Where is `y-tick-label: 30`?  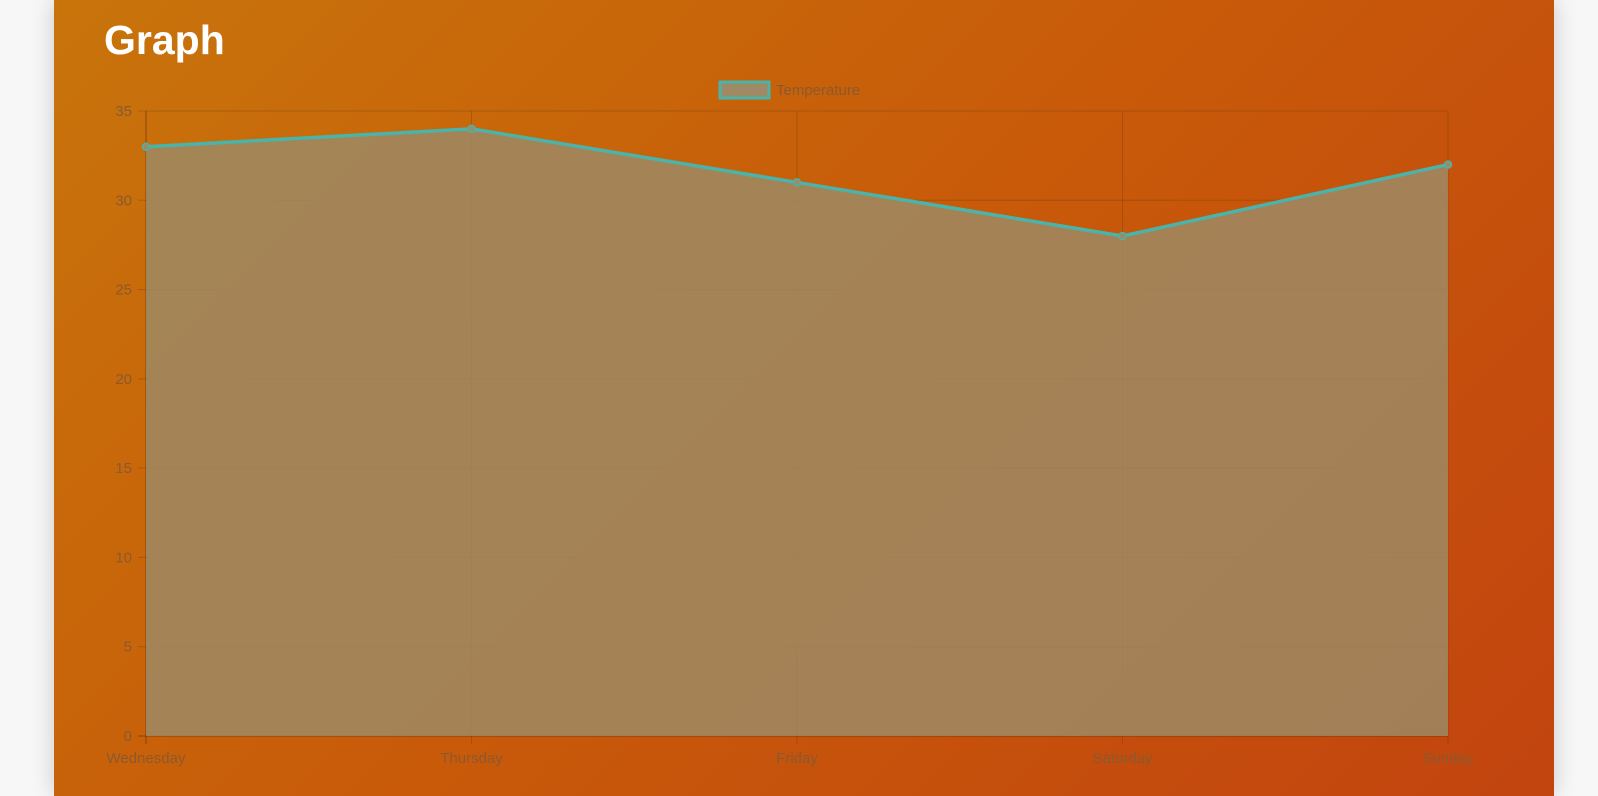 y-tick-label: 30 is located at coordinates (123, 200).